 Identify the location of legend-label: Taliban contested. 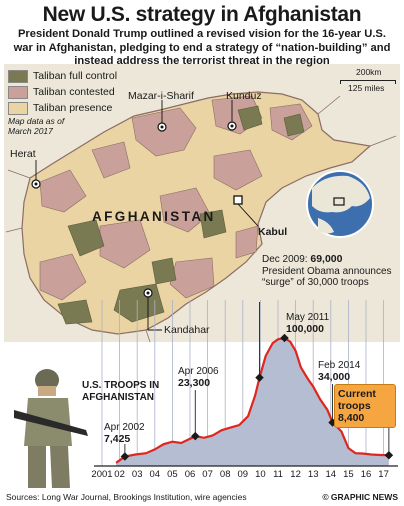
(74, 92).